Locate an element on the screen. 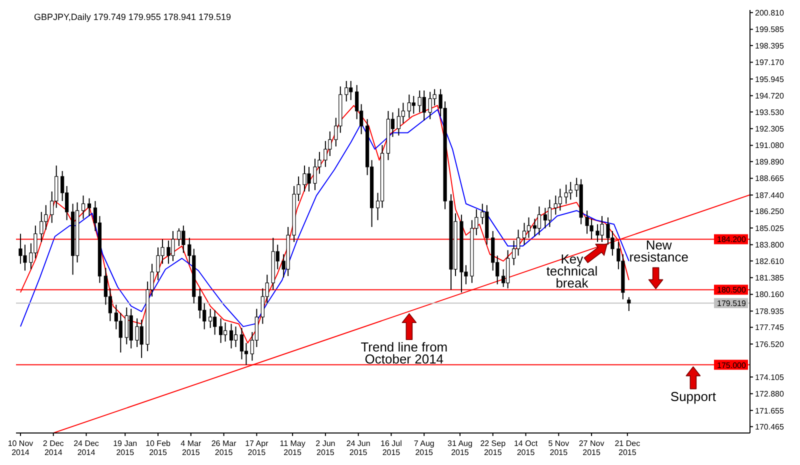  x-tick-label: 19 Jan 2015 is located at coordinates (125, 448).